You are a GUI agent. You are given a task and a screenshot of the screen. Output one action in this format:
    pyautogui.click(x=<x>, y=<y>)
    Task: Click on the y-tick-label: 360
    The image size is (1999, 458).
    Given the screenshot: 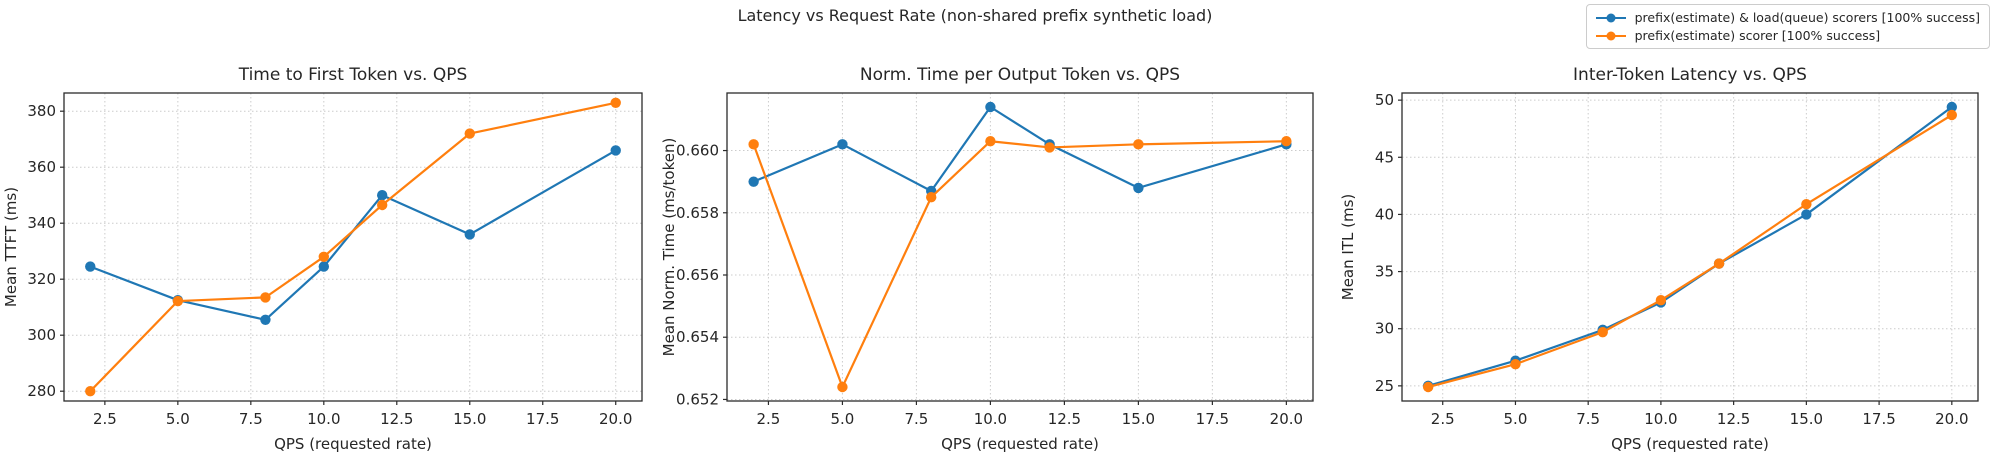 What is the action you would take?
    pyautogui.click(x=41, y=167)
    